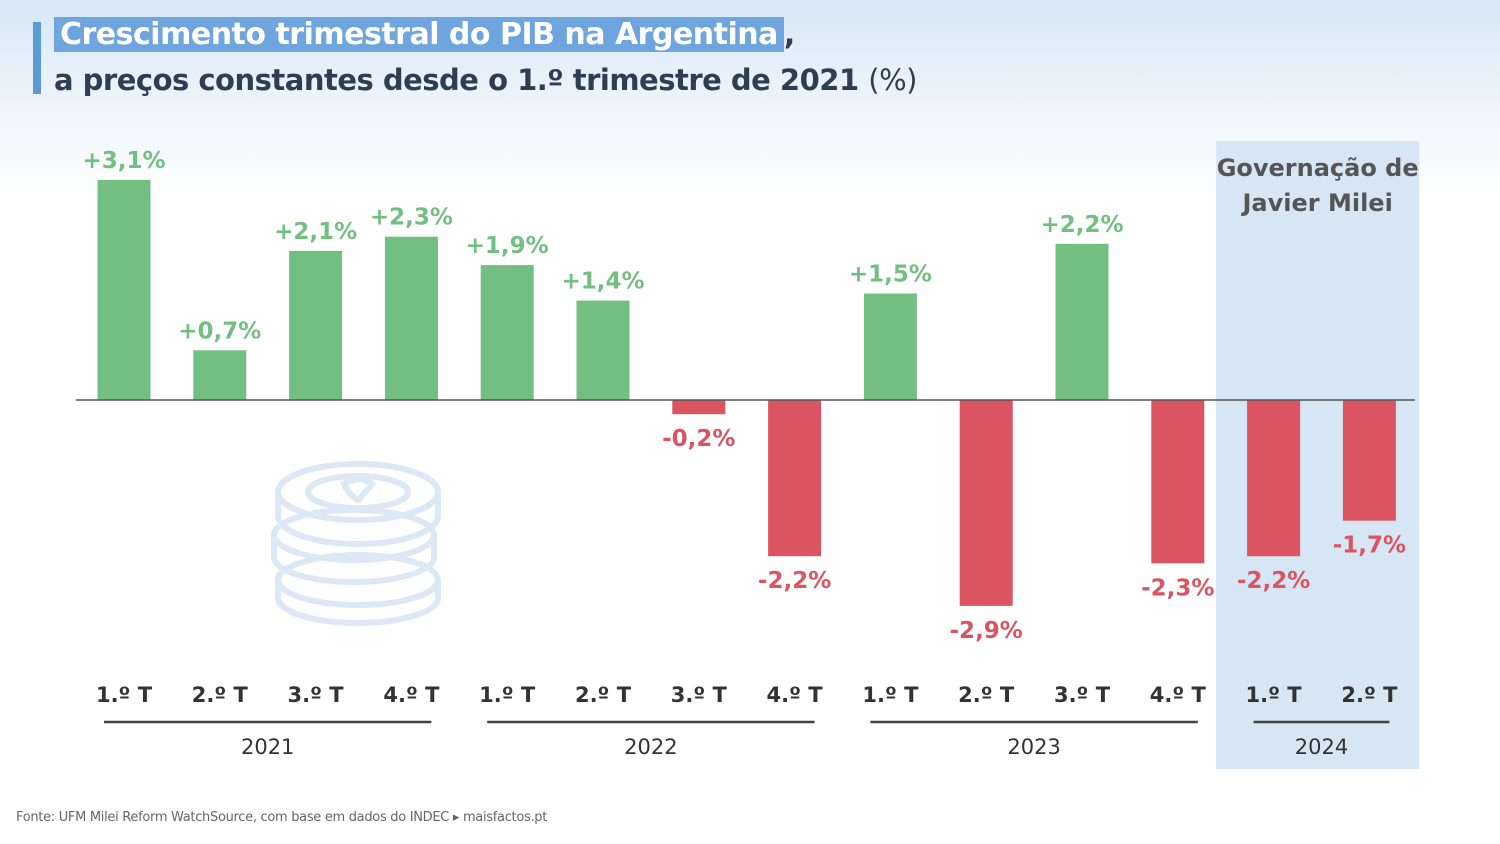  I want to click on data-label-12: -2,2%, so click(1273, 581).